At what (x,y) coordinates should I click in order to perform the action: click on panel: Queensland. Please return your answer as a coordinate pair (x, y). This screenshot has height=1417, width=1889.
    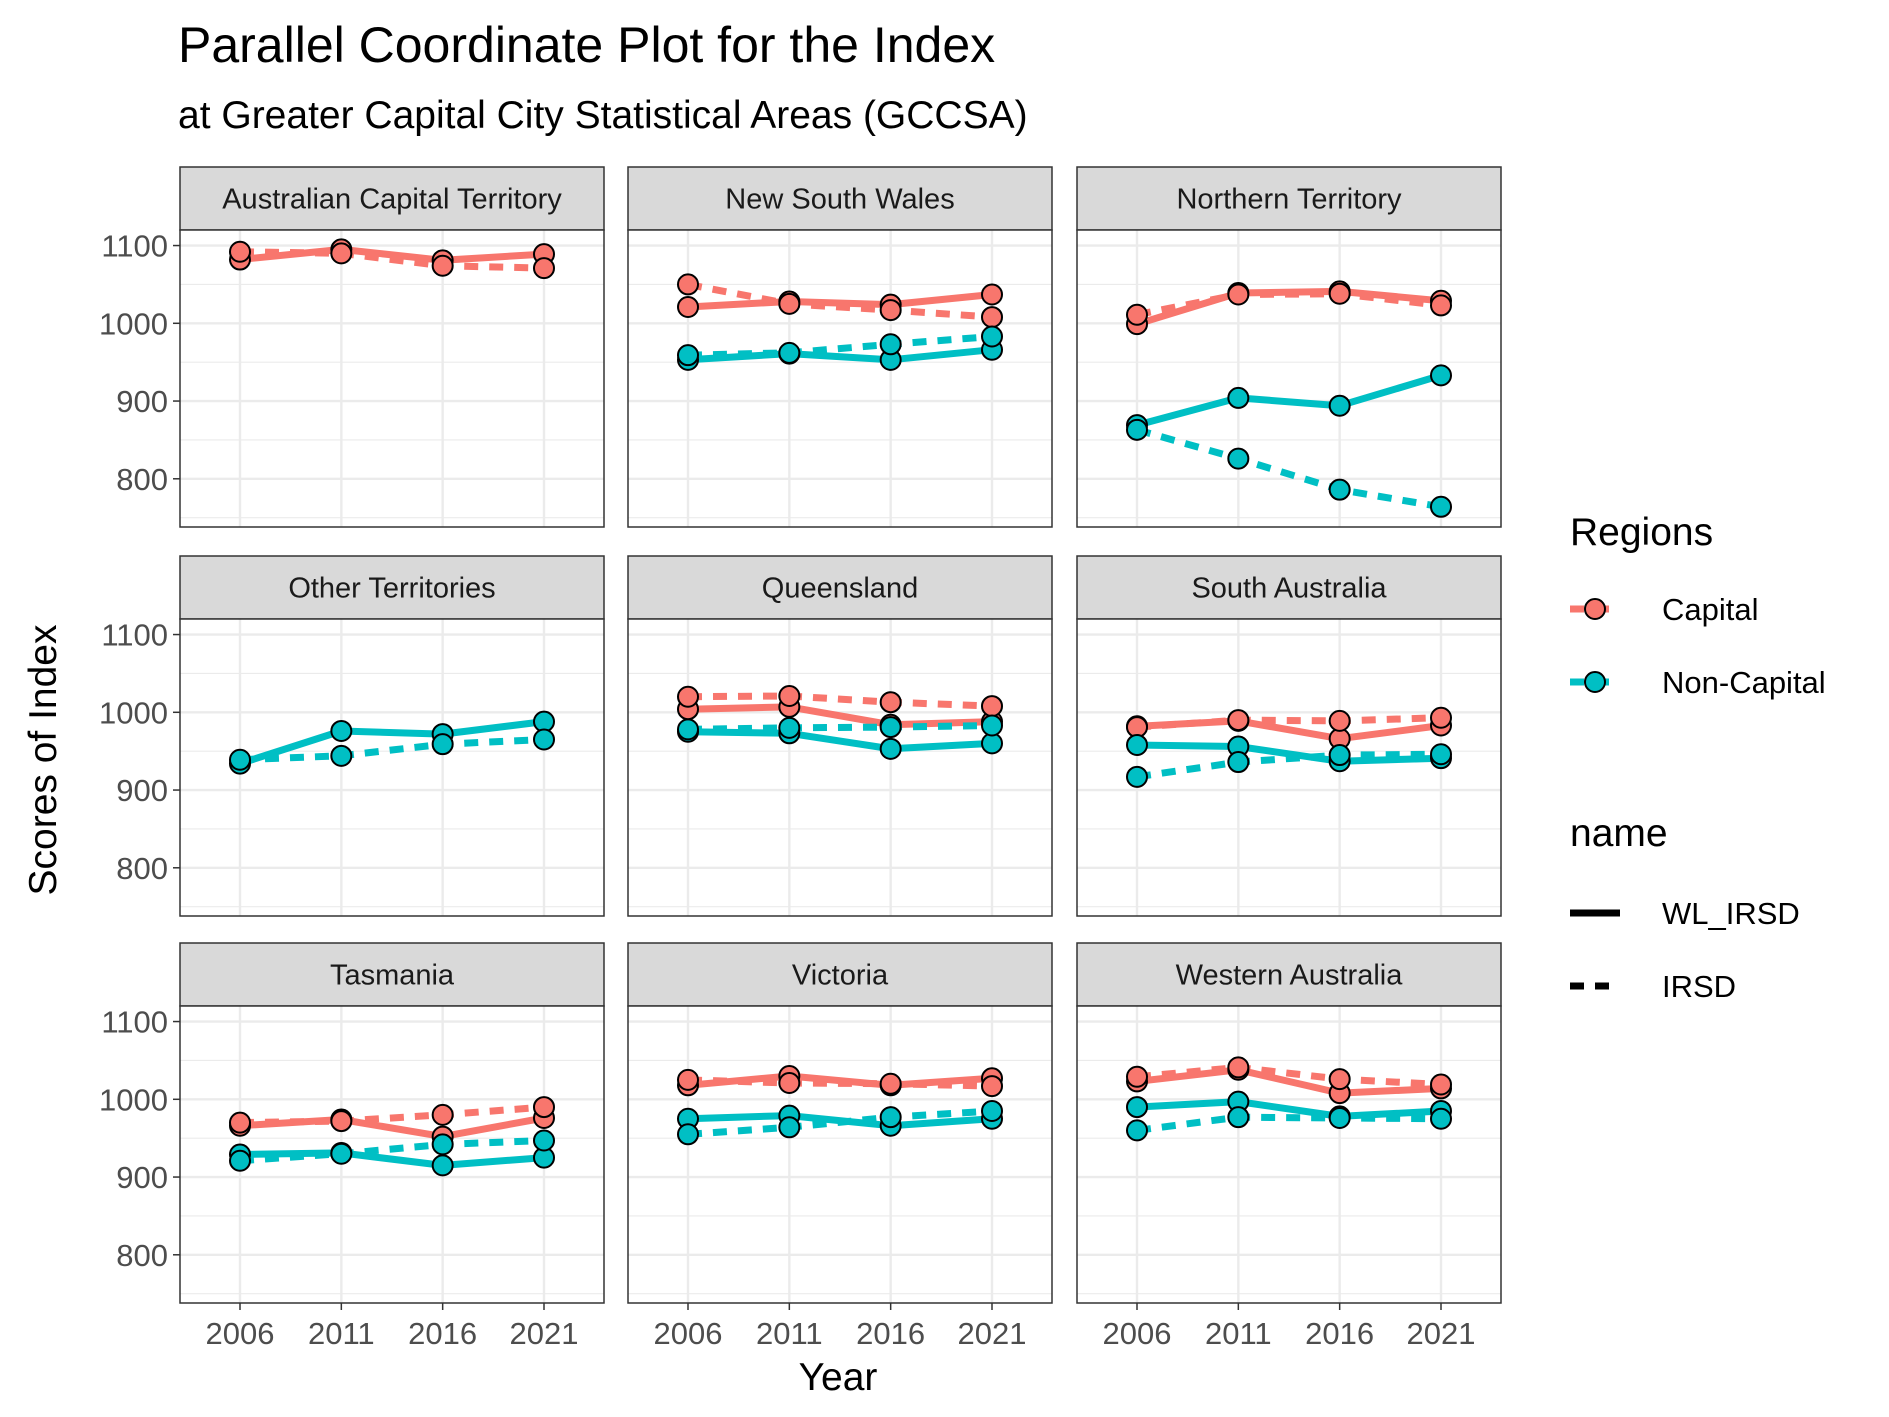
    Looking at the image, I should click on (840, 736).